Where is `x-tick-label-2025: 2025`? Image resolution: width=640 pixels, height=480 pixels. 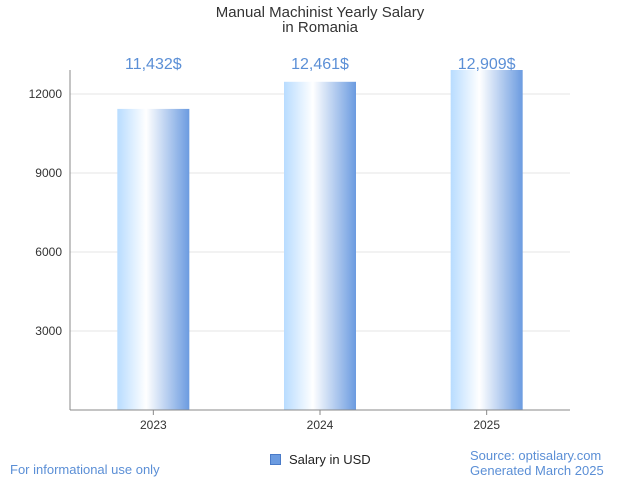 x-tick-label-2025: 2025 is located at coordinates (486, 425).